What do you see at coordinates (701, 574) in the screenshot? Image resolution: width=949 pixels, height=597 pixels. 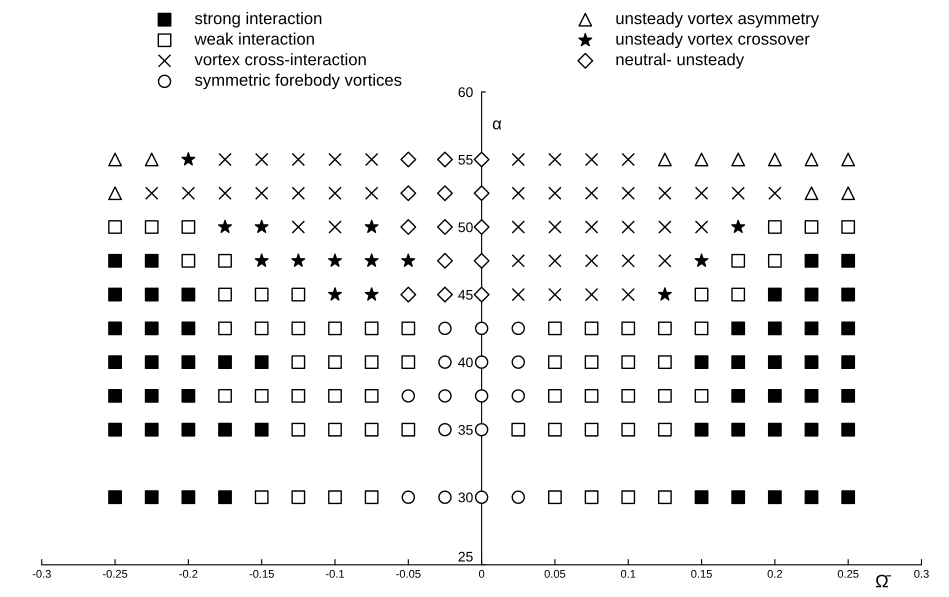 I see `x-tick-label: 0.15` at bounding box center [701, 574].